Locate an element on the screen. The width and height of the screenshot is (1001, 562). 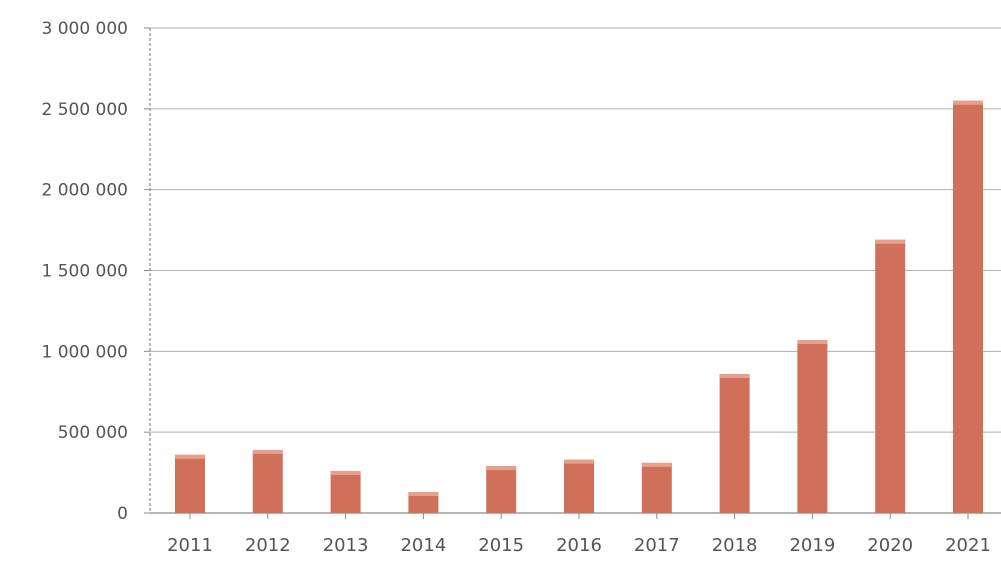
y-tick-label: 1 000 000 is located at coordinates (84, 352).